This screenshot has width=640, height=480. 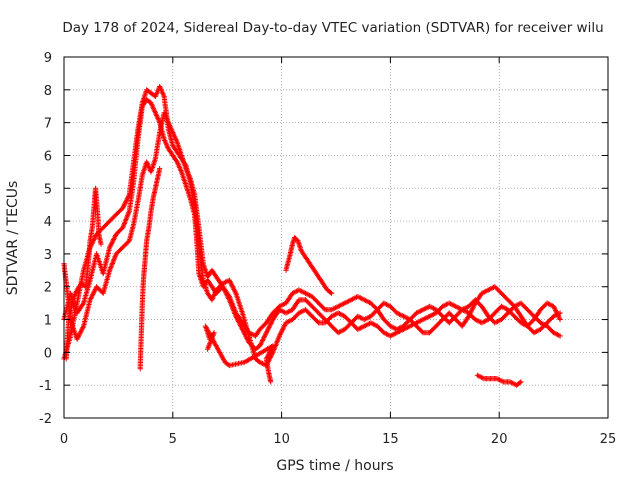 I want to click on y-tick-label: 2, so click(x=48, y=288).